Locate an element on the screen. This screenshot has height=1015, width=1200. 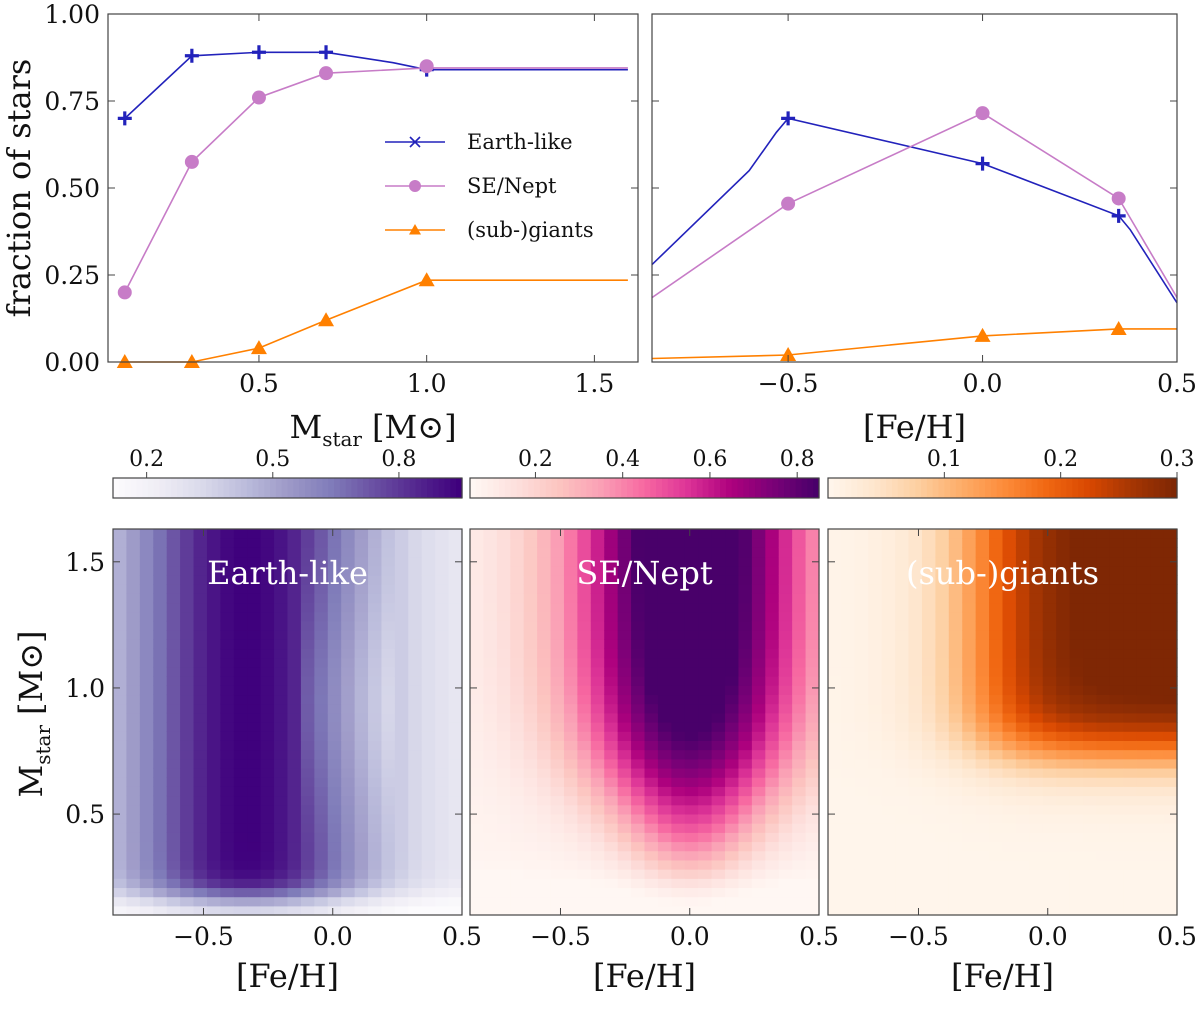
x-axis-label: [Fe/H] is located at coordinates (644, 976).